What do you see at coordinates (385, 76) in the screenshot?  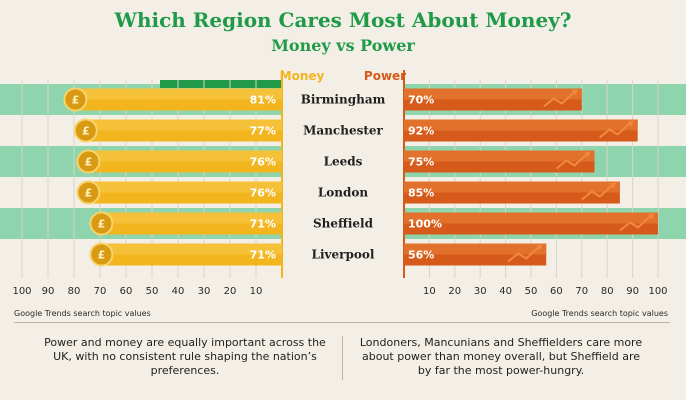 I see `power-legend: Power` at bounding box center [385, 76].